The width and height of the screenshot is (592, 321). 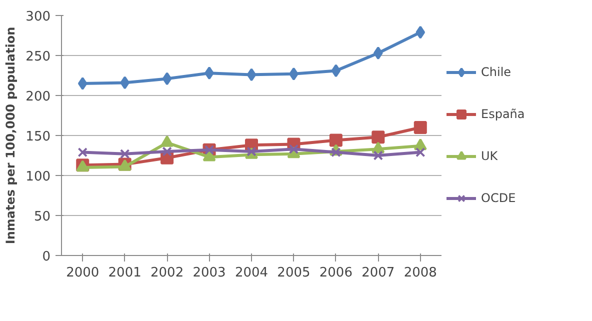 I want to click on x-tick-label: 2006, so click(x=335, y=273).